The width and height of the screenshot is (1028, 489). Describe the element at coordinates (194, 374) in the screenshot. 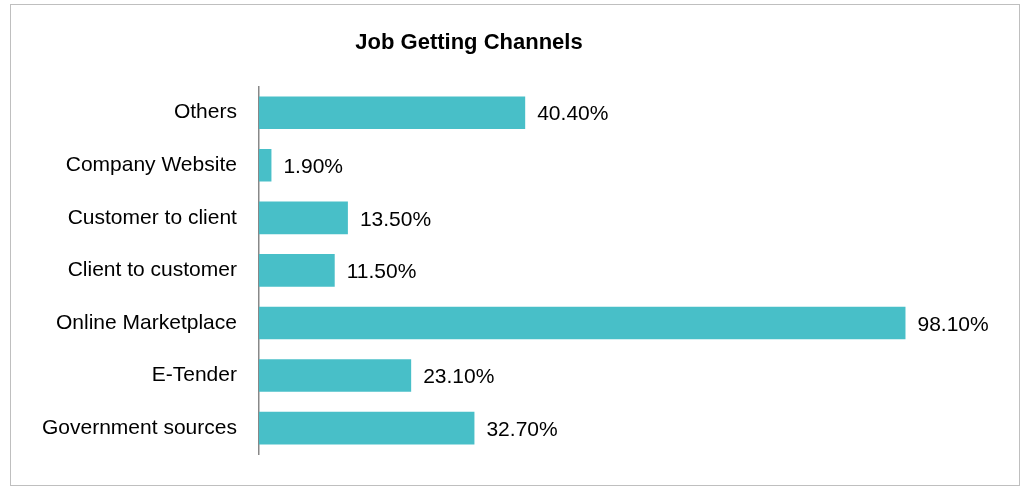

I see `y-tick-label: E-Tender` at that location.